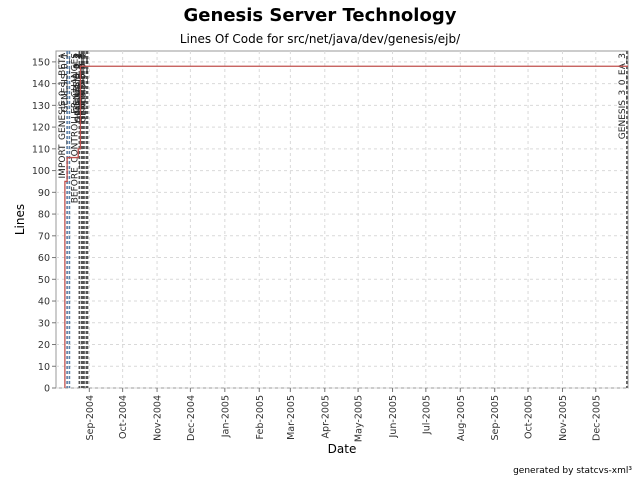 This screenshot has width=640, height=480. What do you see at coordinates (44, 236) in the screenshot?
I see `y-tick-label: 70` at bounding box center [44, 236].